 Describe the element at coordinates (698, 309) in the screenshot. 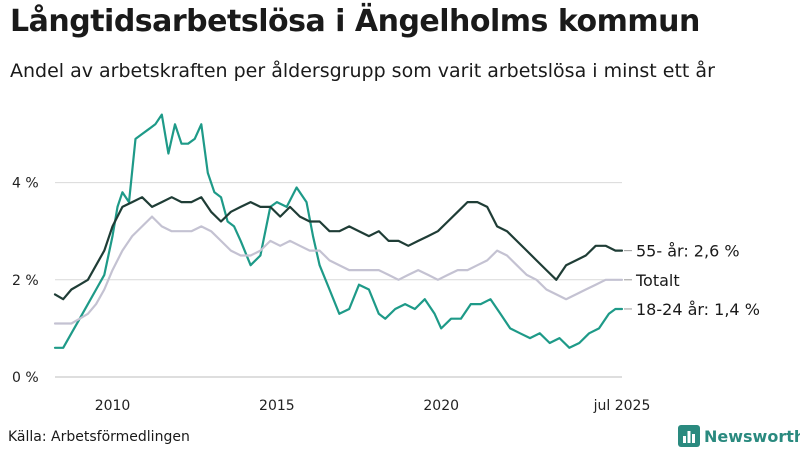

I see `end-label-series_18_24: 18-24 år: 1,4 %` at that location.